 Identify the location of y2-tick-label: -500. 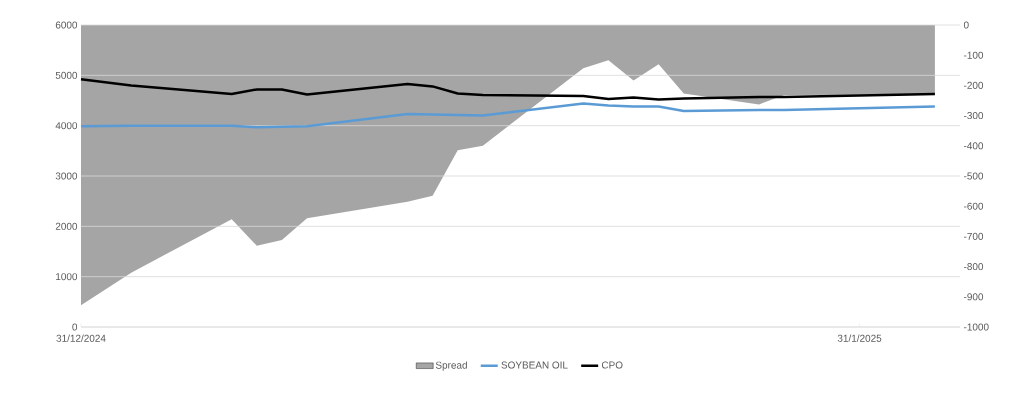
(973, 176).